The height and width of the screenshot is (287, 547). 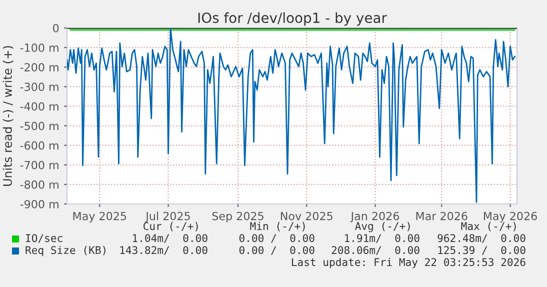 I want to click on y-tick-label: -100 m, so click(x=39, y=48).